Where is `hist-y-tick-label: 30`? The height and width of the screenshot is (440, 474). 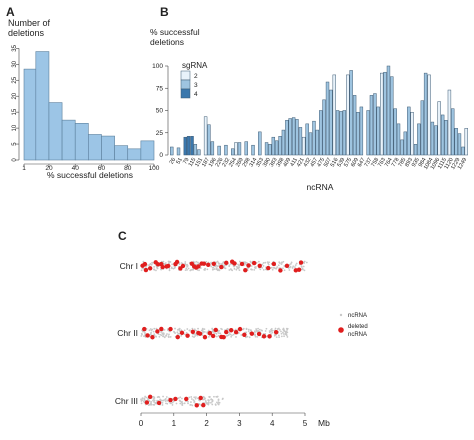
hist-y-tick-label: 30 is located at coordinates (15, 63).